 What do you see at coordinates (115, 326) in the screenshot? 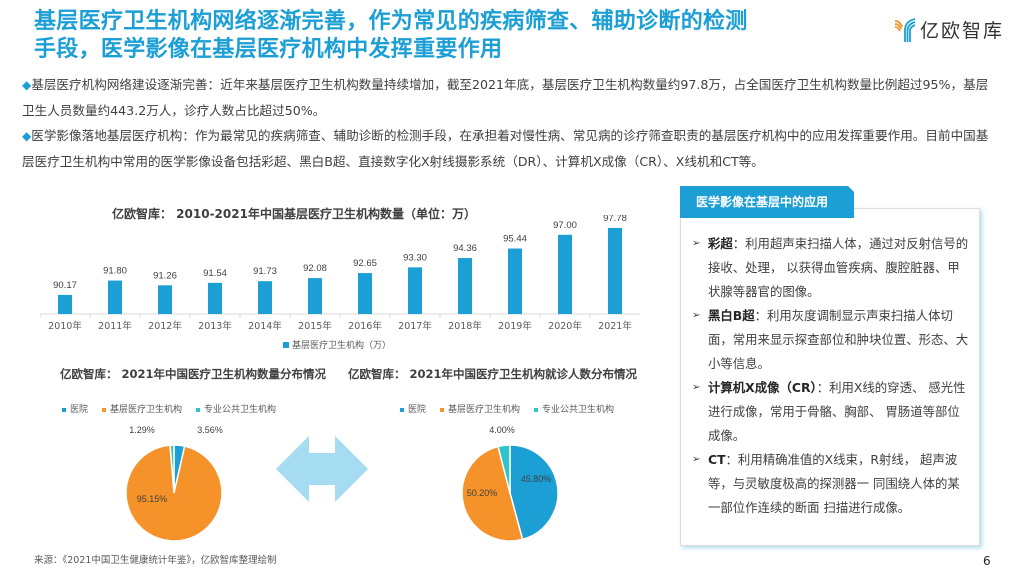
I see `x-tick-label: 2011年` at bounding box center [115, 326].